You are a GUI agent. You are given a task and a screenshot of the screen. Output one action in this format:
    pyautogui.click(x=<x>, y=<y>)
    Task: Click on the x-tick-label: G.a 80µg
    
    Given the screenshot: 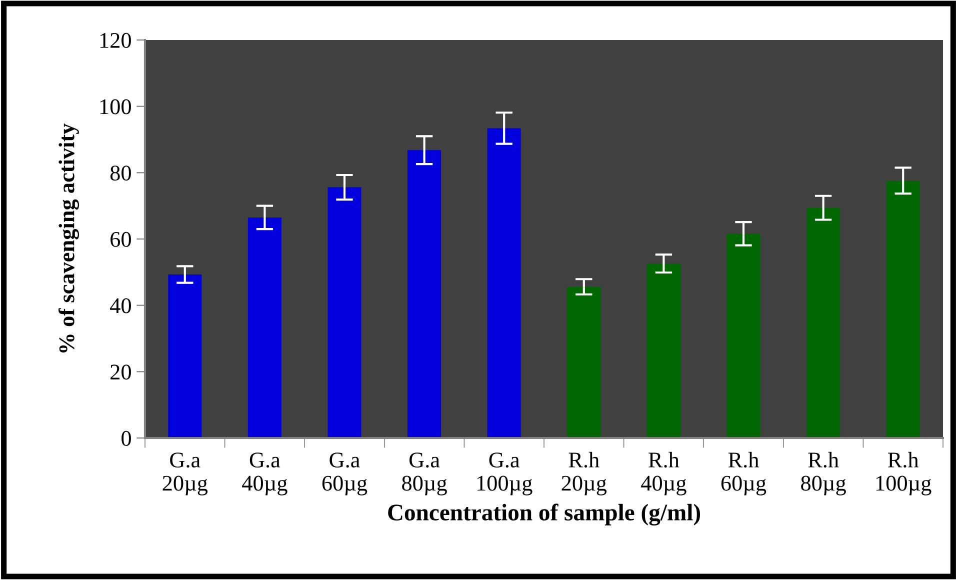 What is the action you would take?
    pyautogui.click(x=424, y=474)
    